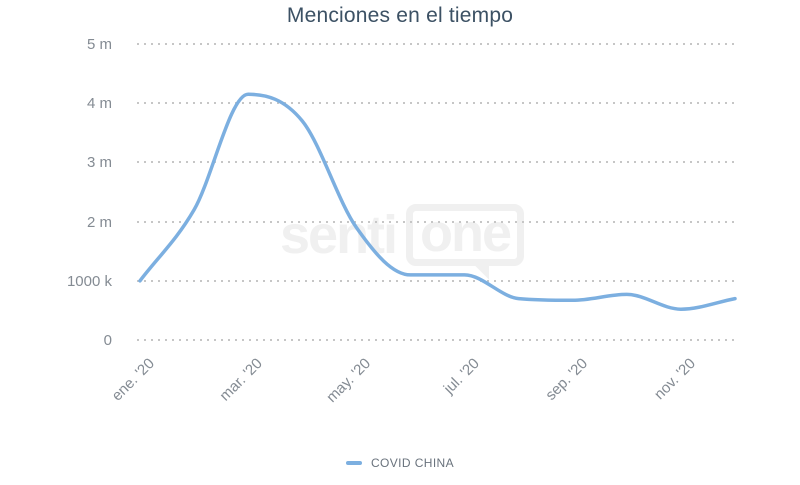  I want to click on y-tick-label: 1000 k, so click(89, 281).